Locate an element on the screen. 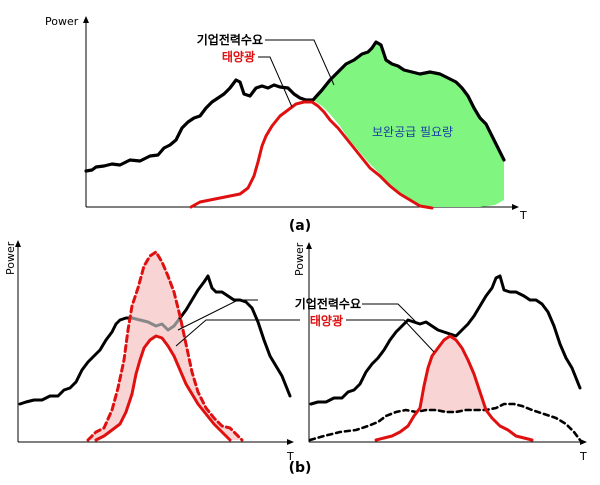 The image size is (600, 485). panel-a-y-axis-label: Power is located at coordinates (62, 21).